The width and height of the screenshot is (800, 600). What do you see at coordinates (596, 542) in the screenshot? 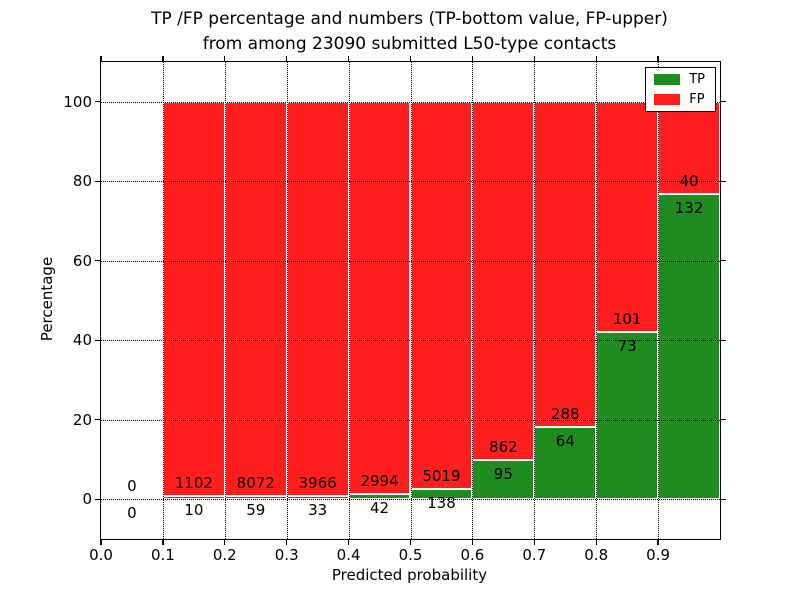
I see `x-tick-0.8` at bounding box center [596, 542].